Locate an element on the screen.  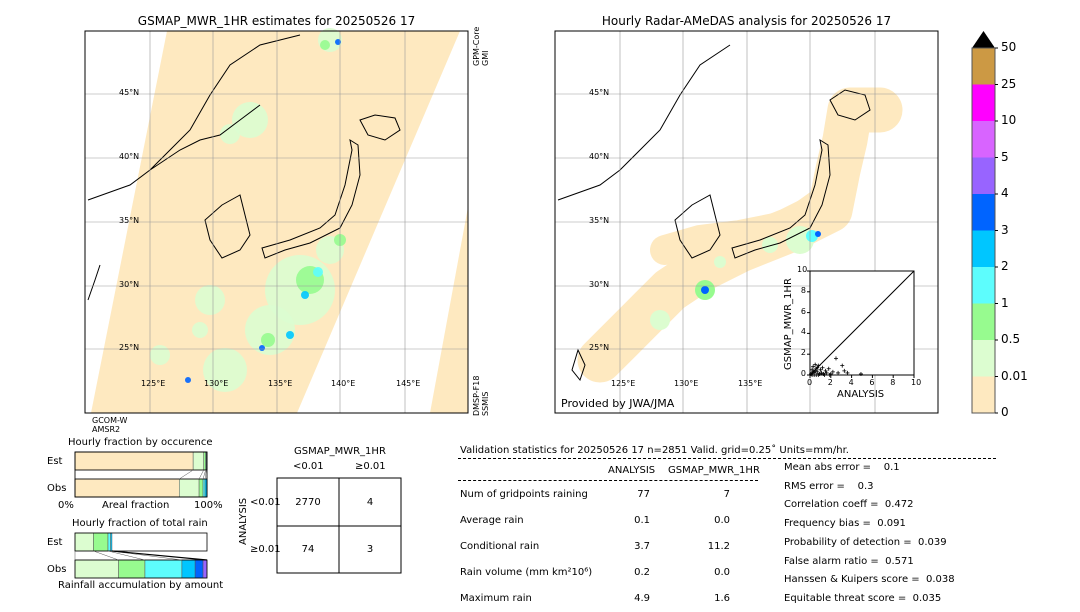
occ-est-label: Est is located at coordinates (55, 461).